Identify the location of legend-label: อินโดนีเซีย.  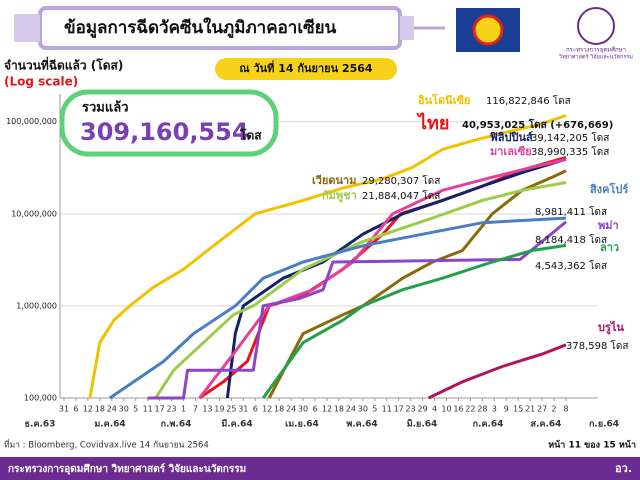
(444, 100).